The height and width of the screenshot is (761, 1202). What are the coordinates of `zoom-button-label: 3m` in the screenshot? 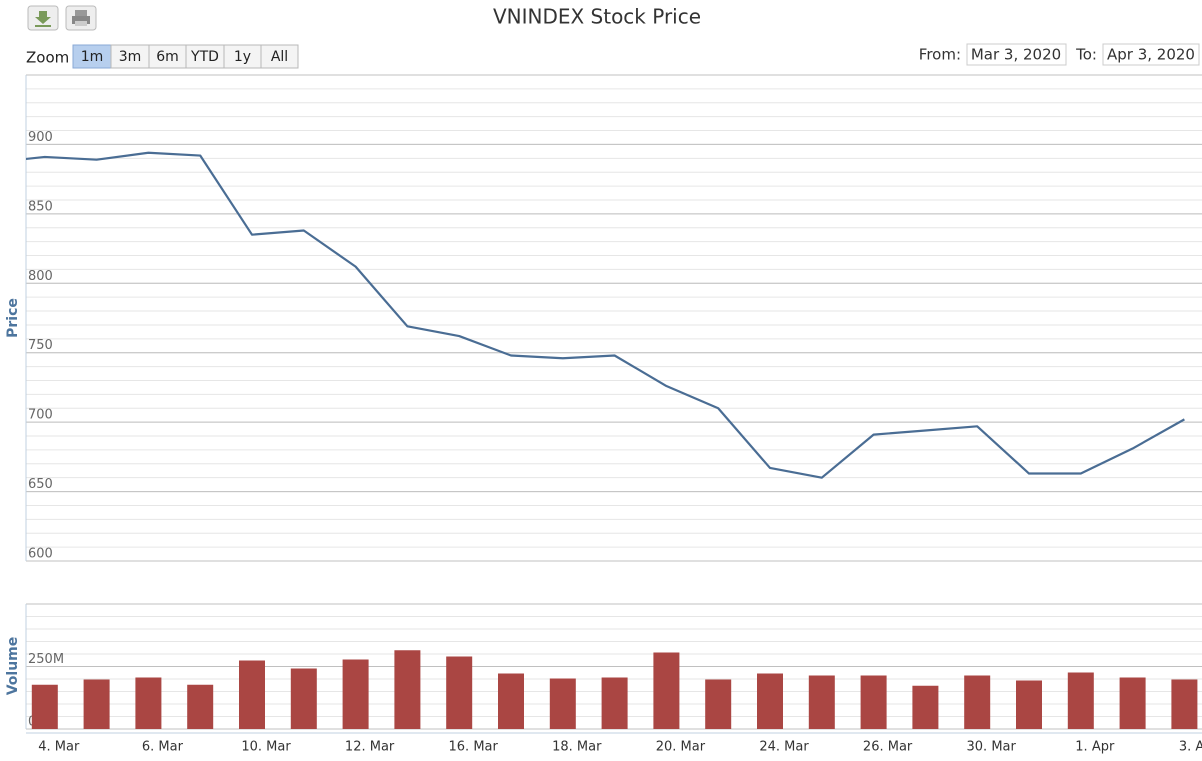 It's located at (130, 57).